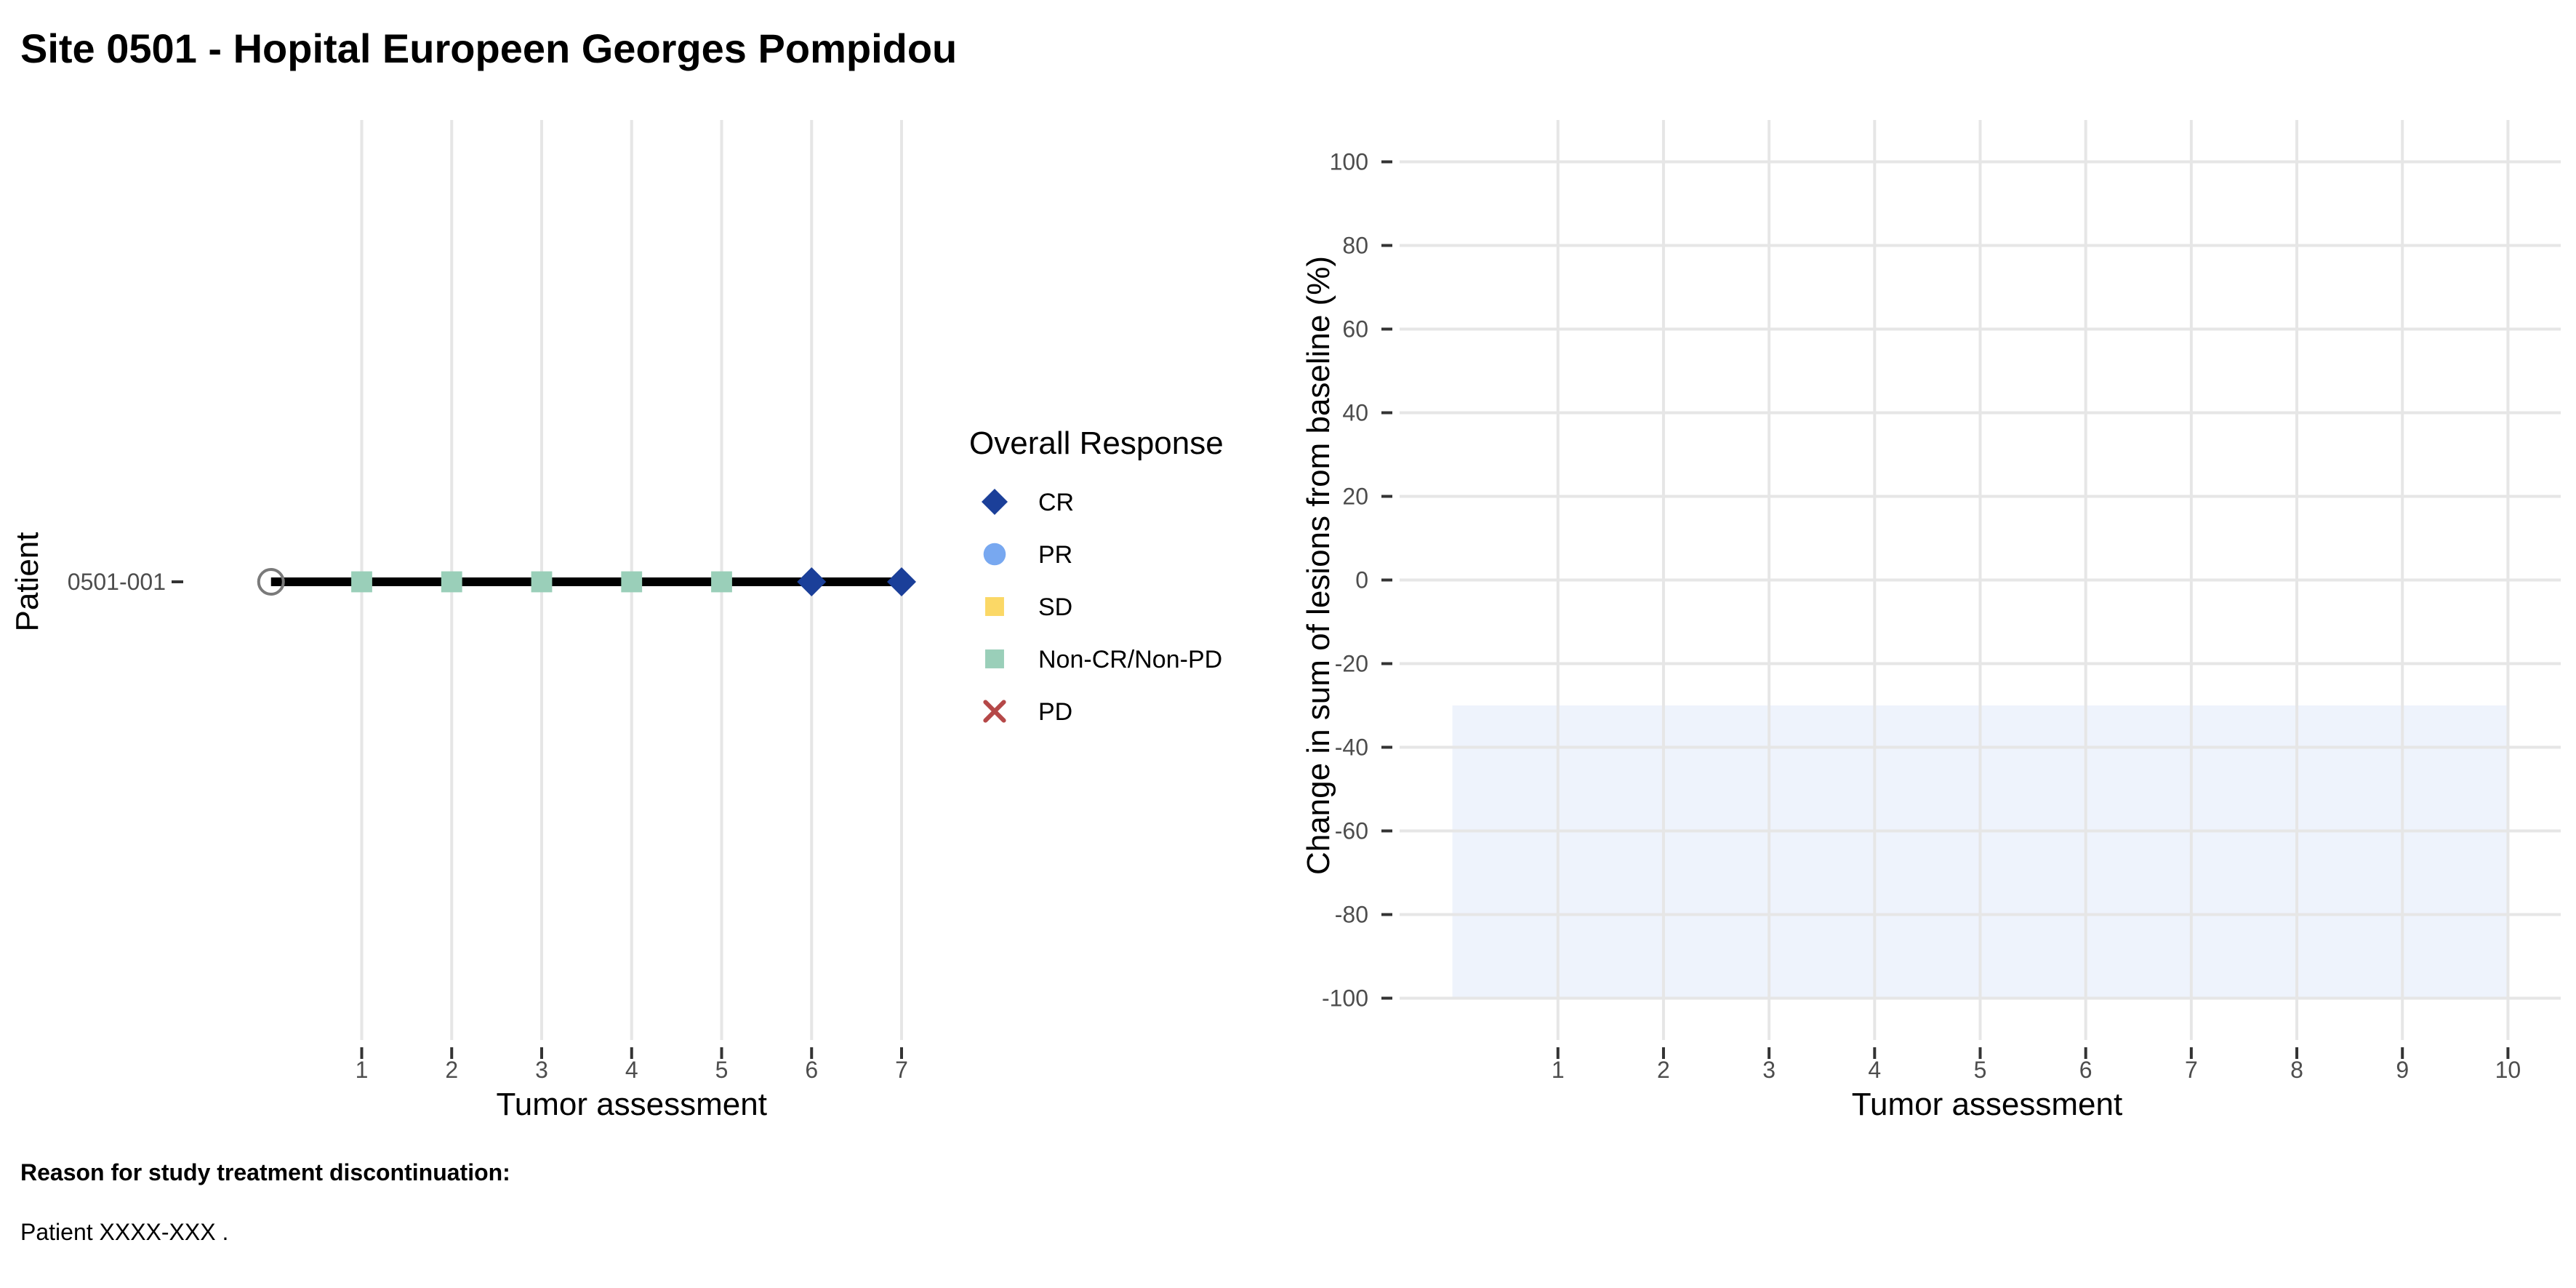 Image resolution: width=2576 pixels, height=1288 pixels. I want to click on discontinuation-reason-text: Patient XXXX-XXX ., so click(124, 1232).